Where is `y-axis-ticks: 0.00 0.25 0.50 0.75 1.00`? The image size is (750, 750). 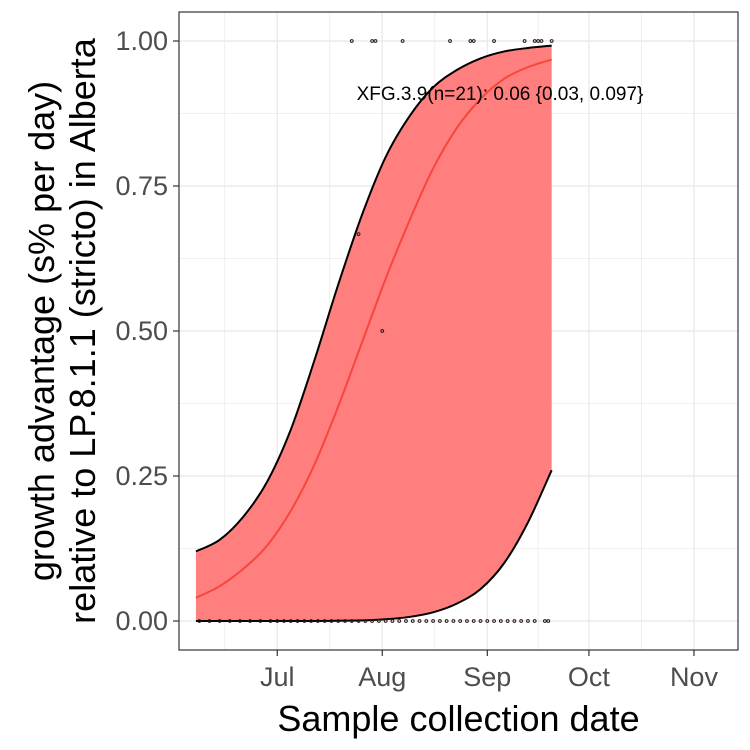 y-axis-ticks: 0.00 0.25 0.50 0.75 1.00 is located at coordinates (147, 331).